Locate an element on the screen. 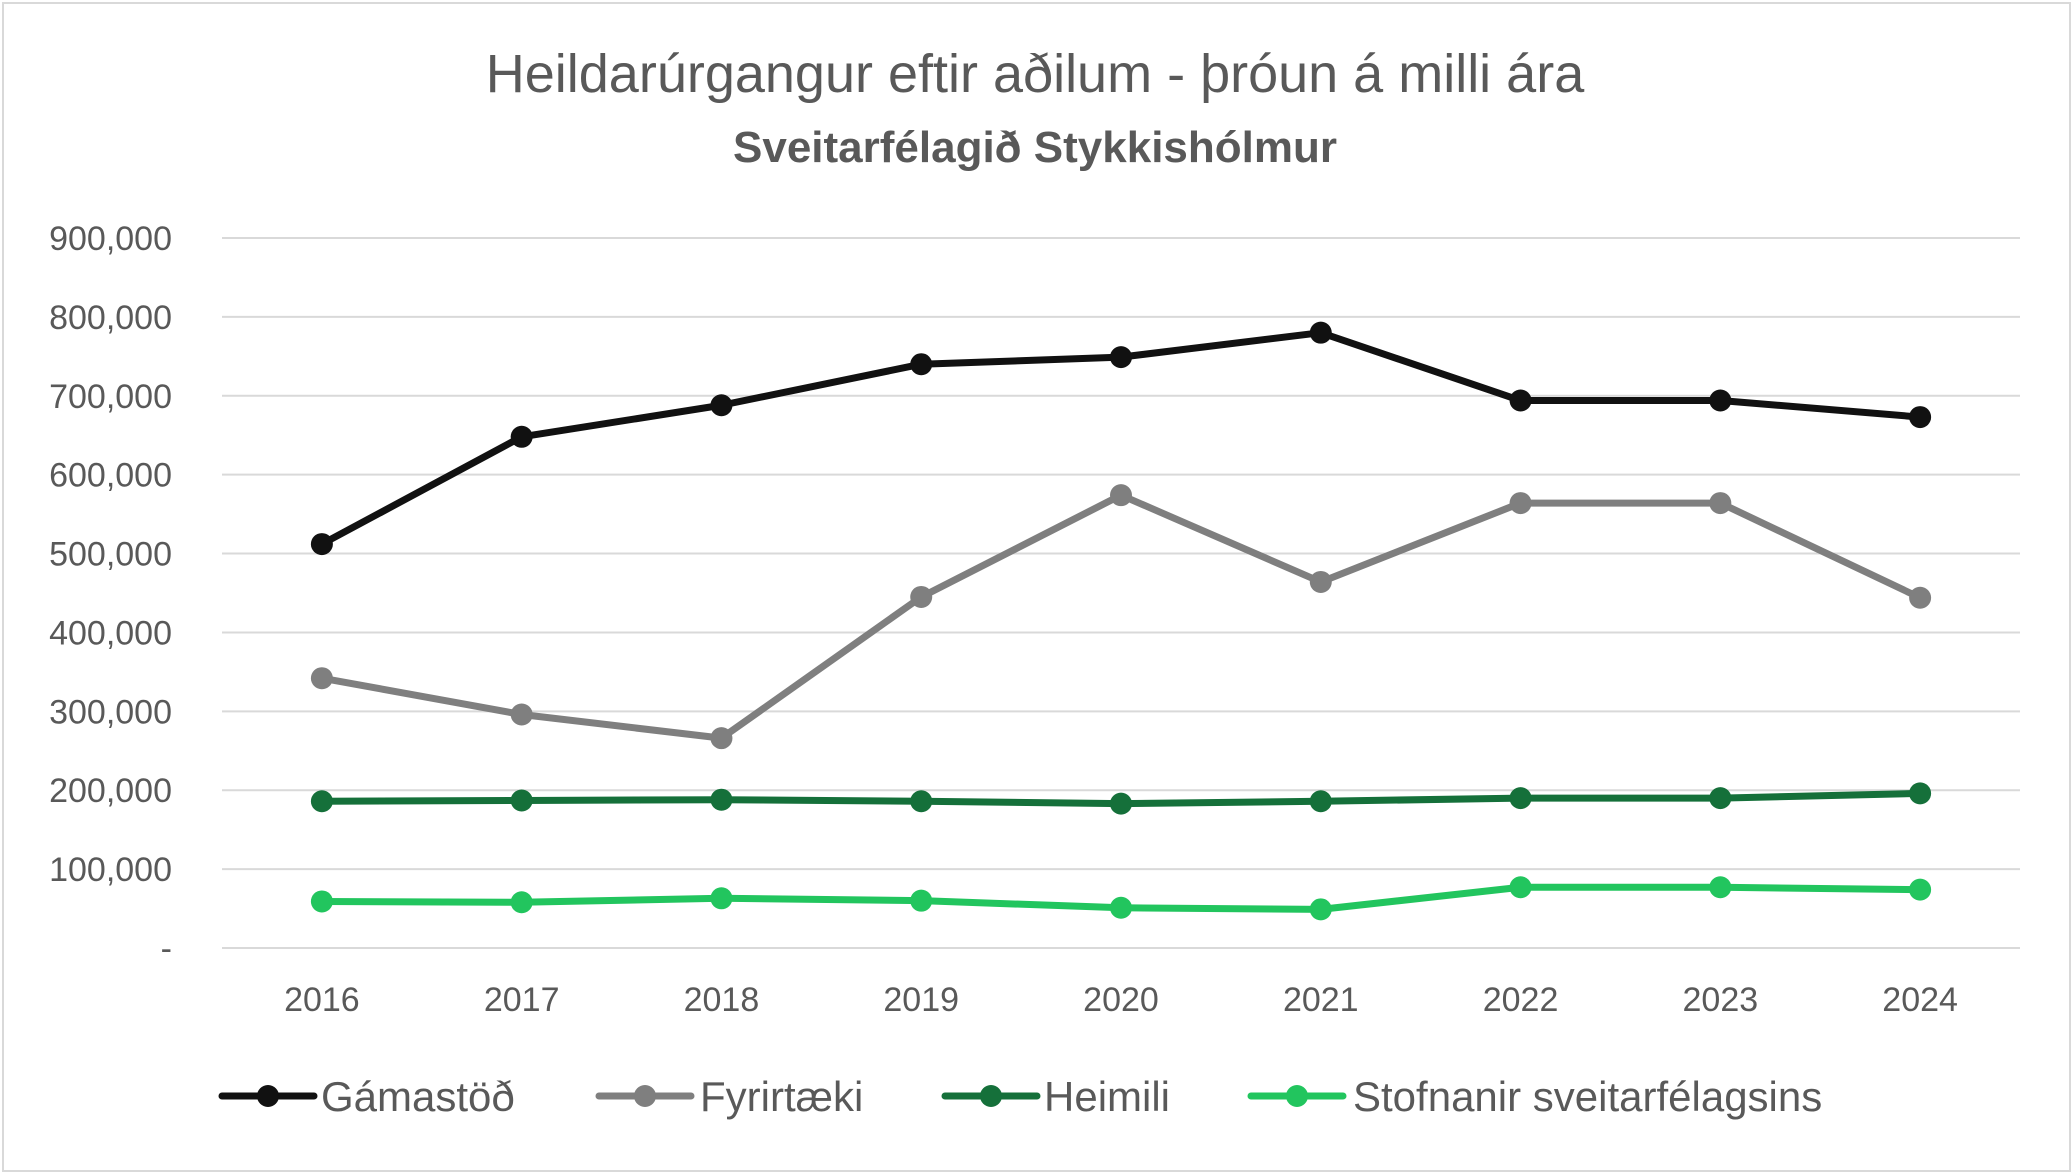 Image resolution: width=2071 pixels, height=1172 pixels. legend-item: Heimili is located at coordinates (1055, 1096).